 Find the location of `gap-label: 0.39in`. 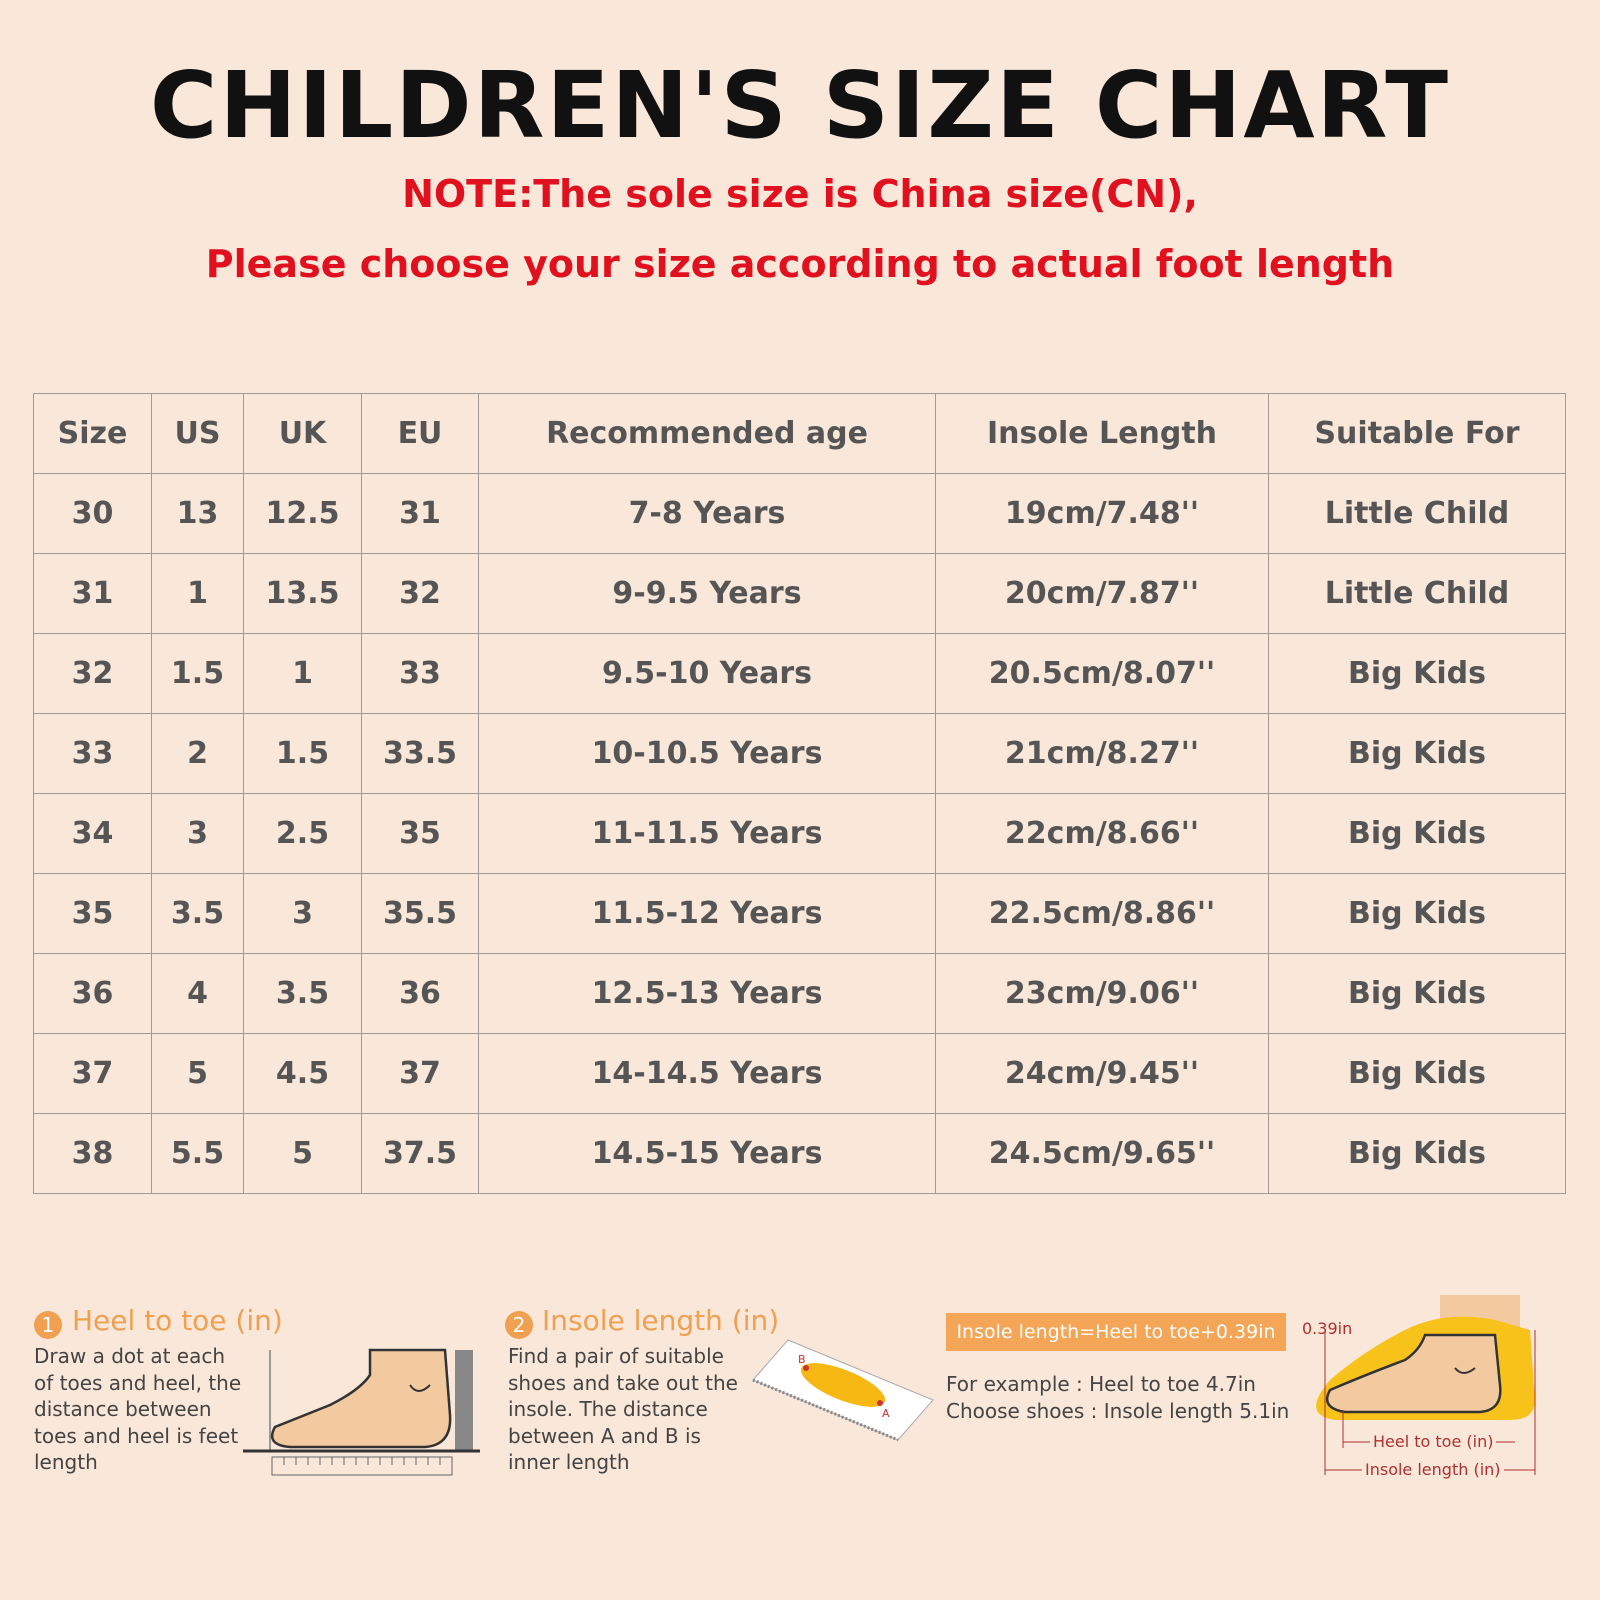

gap-label: 0.39in is located at coordinates (1327, 1328).